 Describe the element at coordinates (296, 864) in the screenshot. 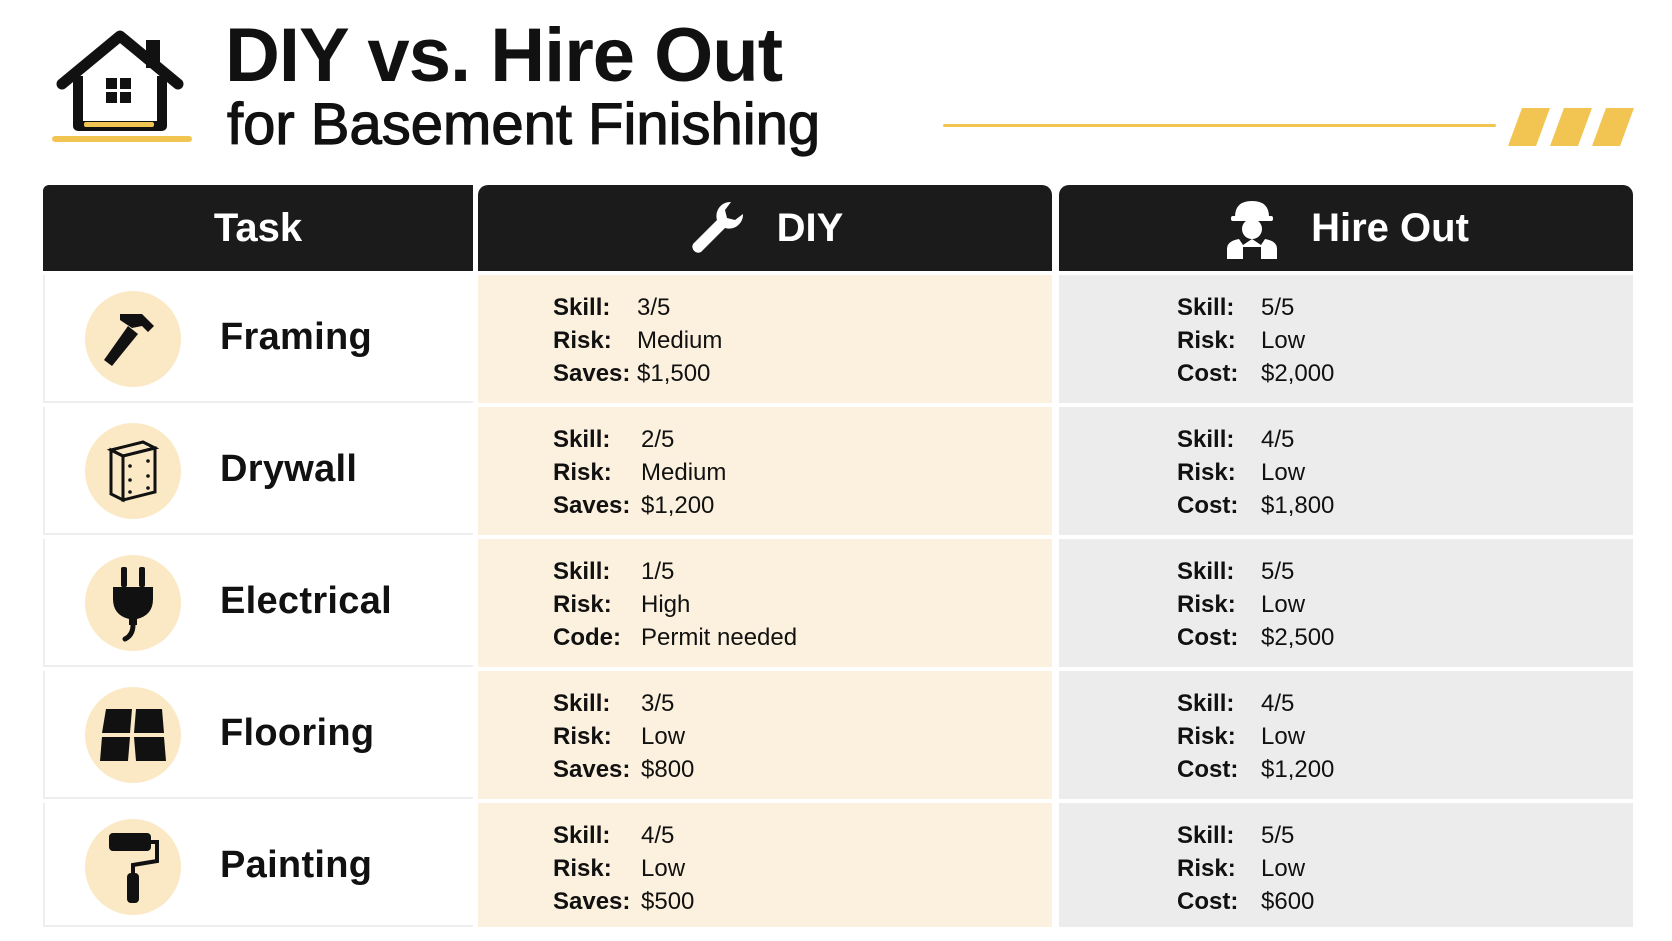

I see `task-name: Painting` at that location.